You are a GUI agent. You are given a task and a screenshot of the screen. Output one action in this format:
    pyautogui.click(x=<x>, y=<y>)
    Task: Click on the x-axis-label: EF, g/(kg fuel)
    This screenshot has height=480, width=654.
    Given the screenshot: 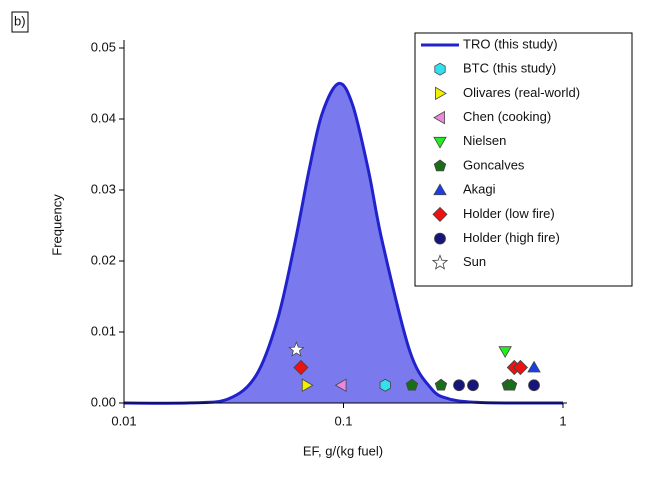 What is the action you would take?
    pyautogui.click(x=343, y=450)
    